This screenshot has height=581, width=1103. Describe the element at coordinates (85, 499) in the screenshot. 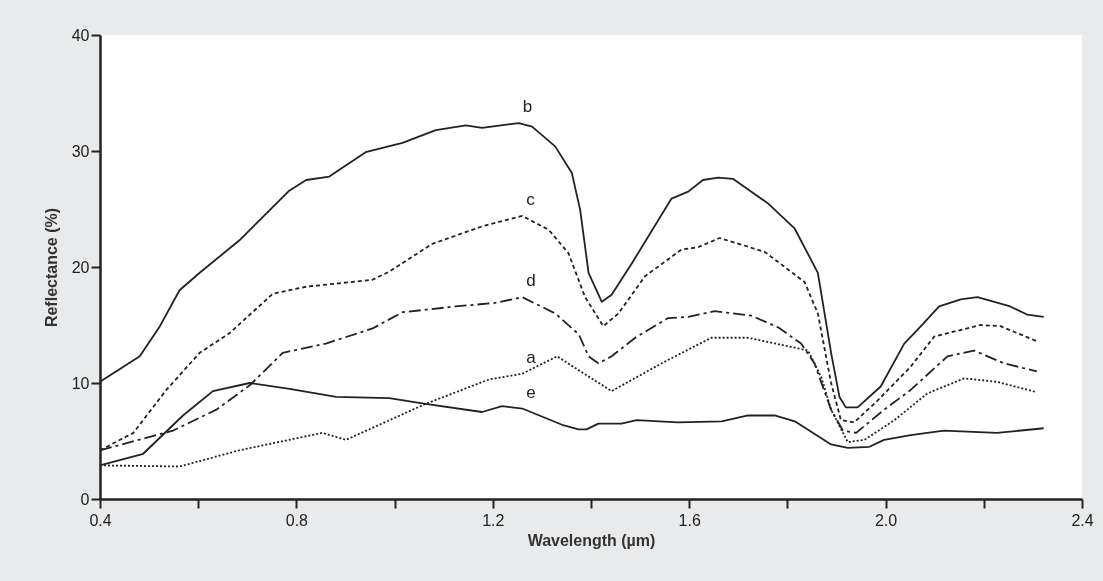

I see `y-tick-label: 0` at that location.